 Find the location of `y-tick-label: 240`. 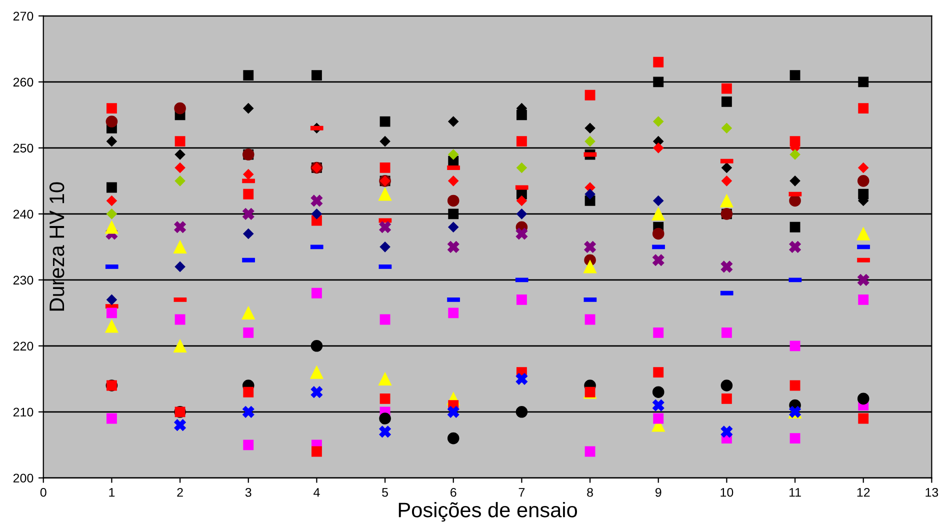

y-tick-label: 240 is located at coordinates (23, 214).